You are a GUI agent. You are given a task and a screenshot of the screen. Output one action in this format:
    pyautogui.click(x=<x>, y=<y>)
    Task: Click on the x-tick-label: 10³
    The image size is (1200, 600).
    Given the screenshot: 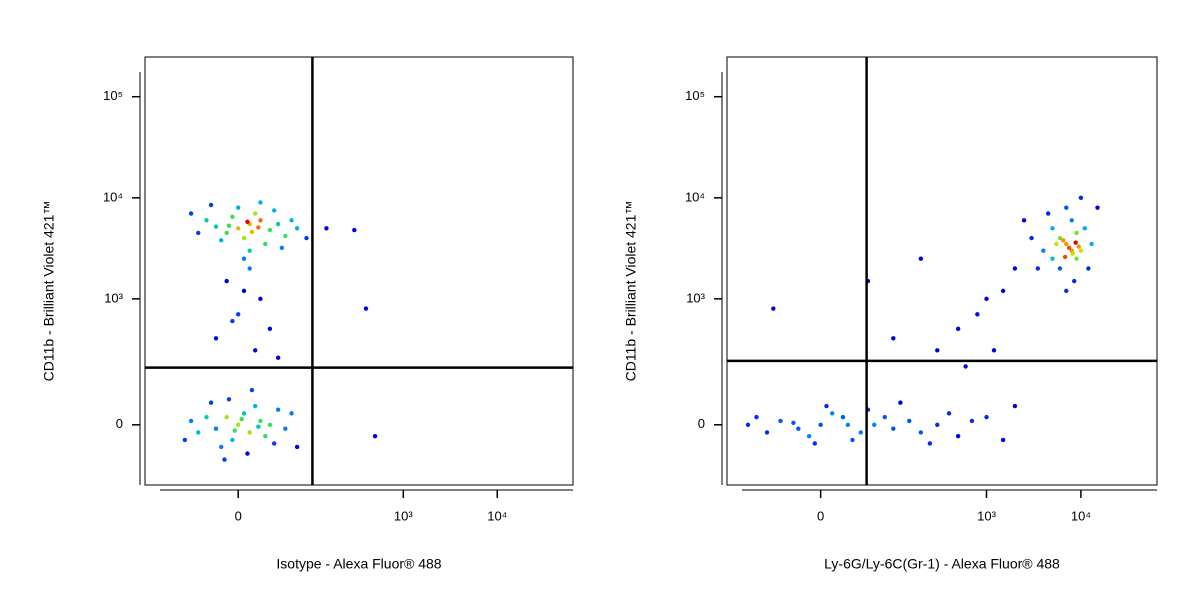 What is the action you would take?
    pyautogui.click(x=403, y=515)
    